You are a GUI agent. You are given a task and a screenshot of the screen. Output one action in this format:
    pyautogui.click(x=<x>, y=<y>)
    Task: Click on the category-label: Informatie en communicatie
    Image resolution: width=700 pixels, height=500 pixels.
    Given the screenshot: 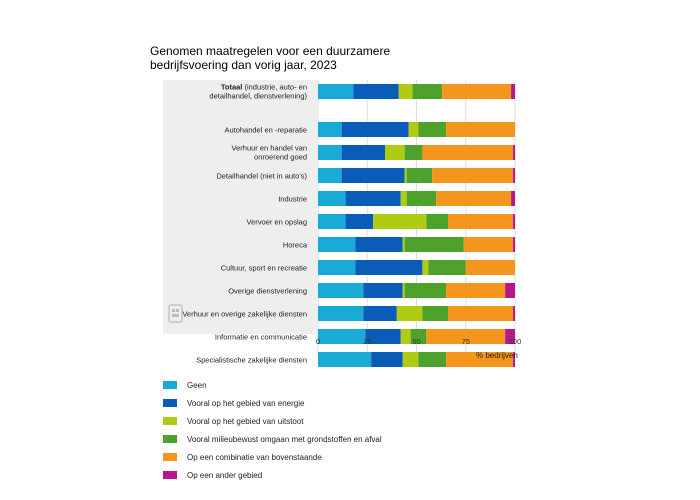 What is the action you would take?
    pyautogui.click(x=261, y=337)
    